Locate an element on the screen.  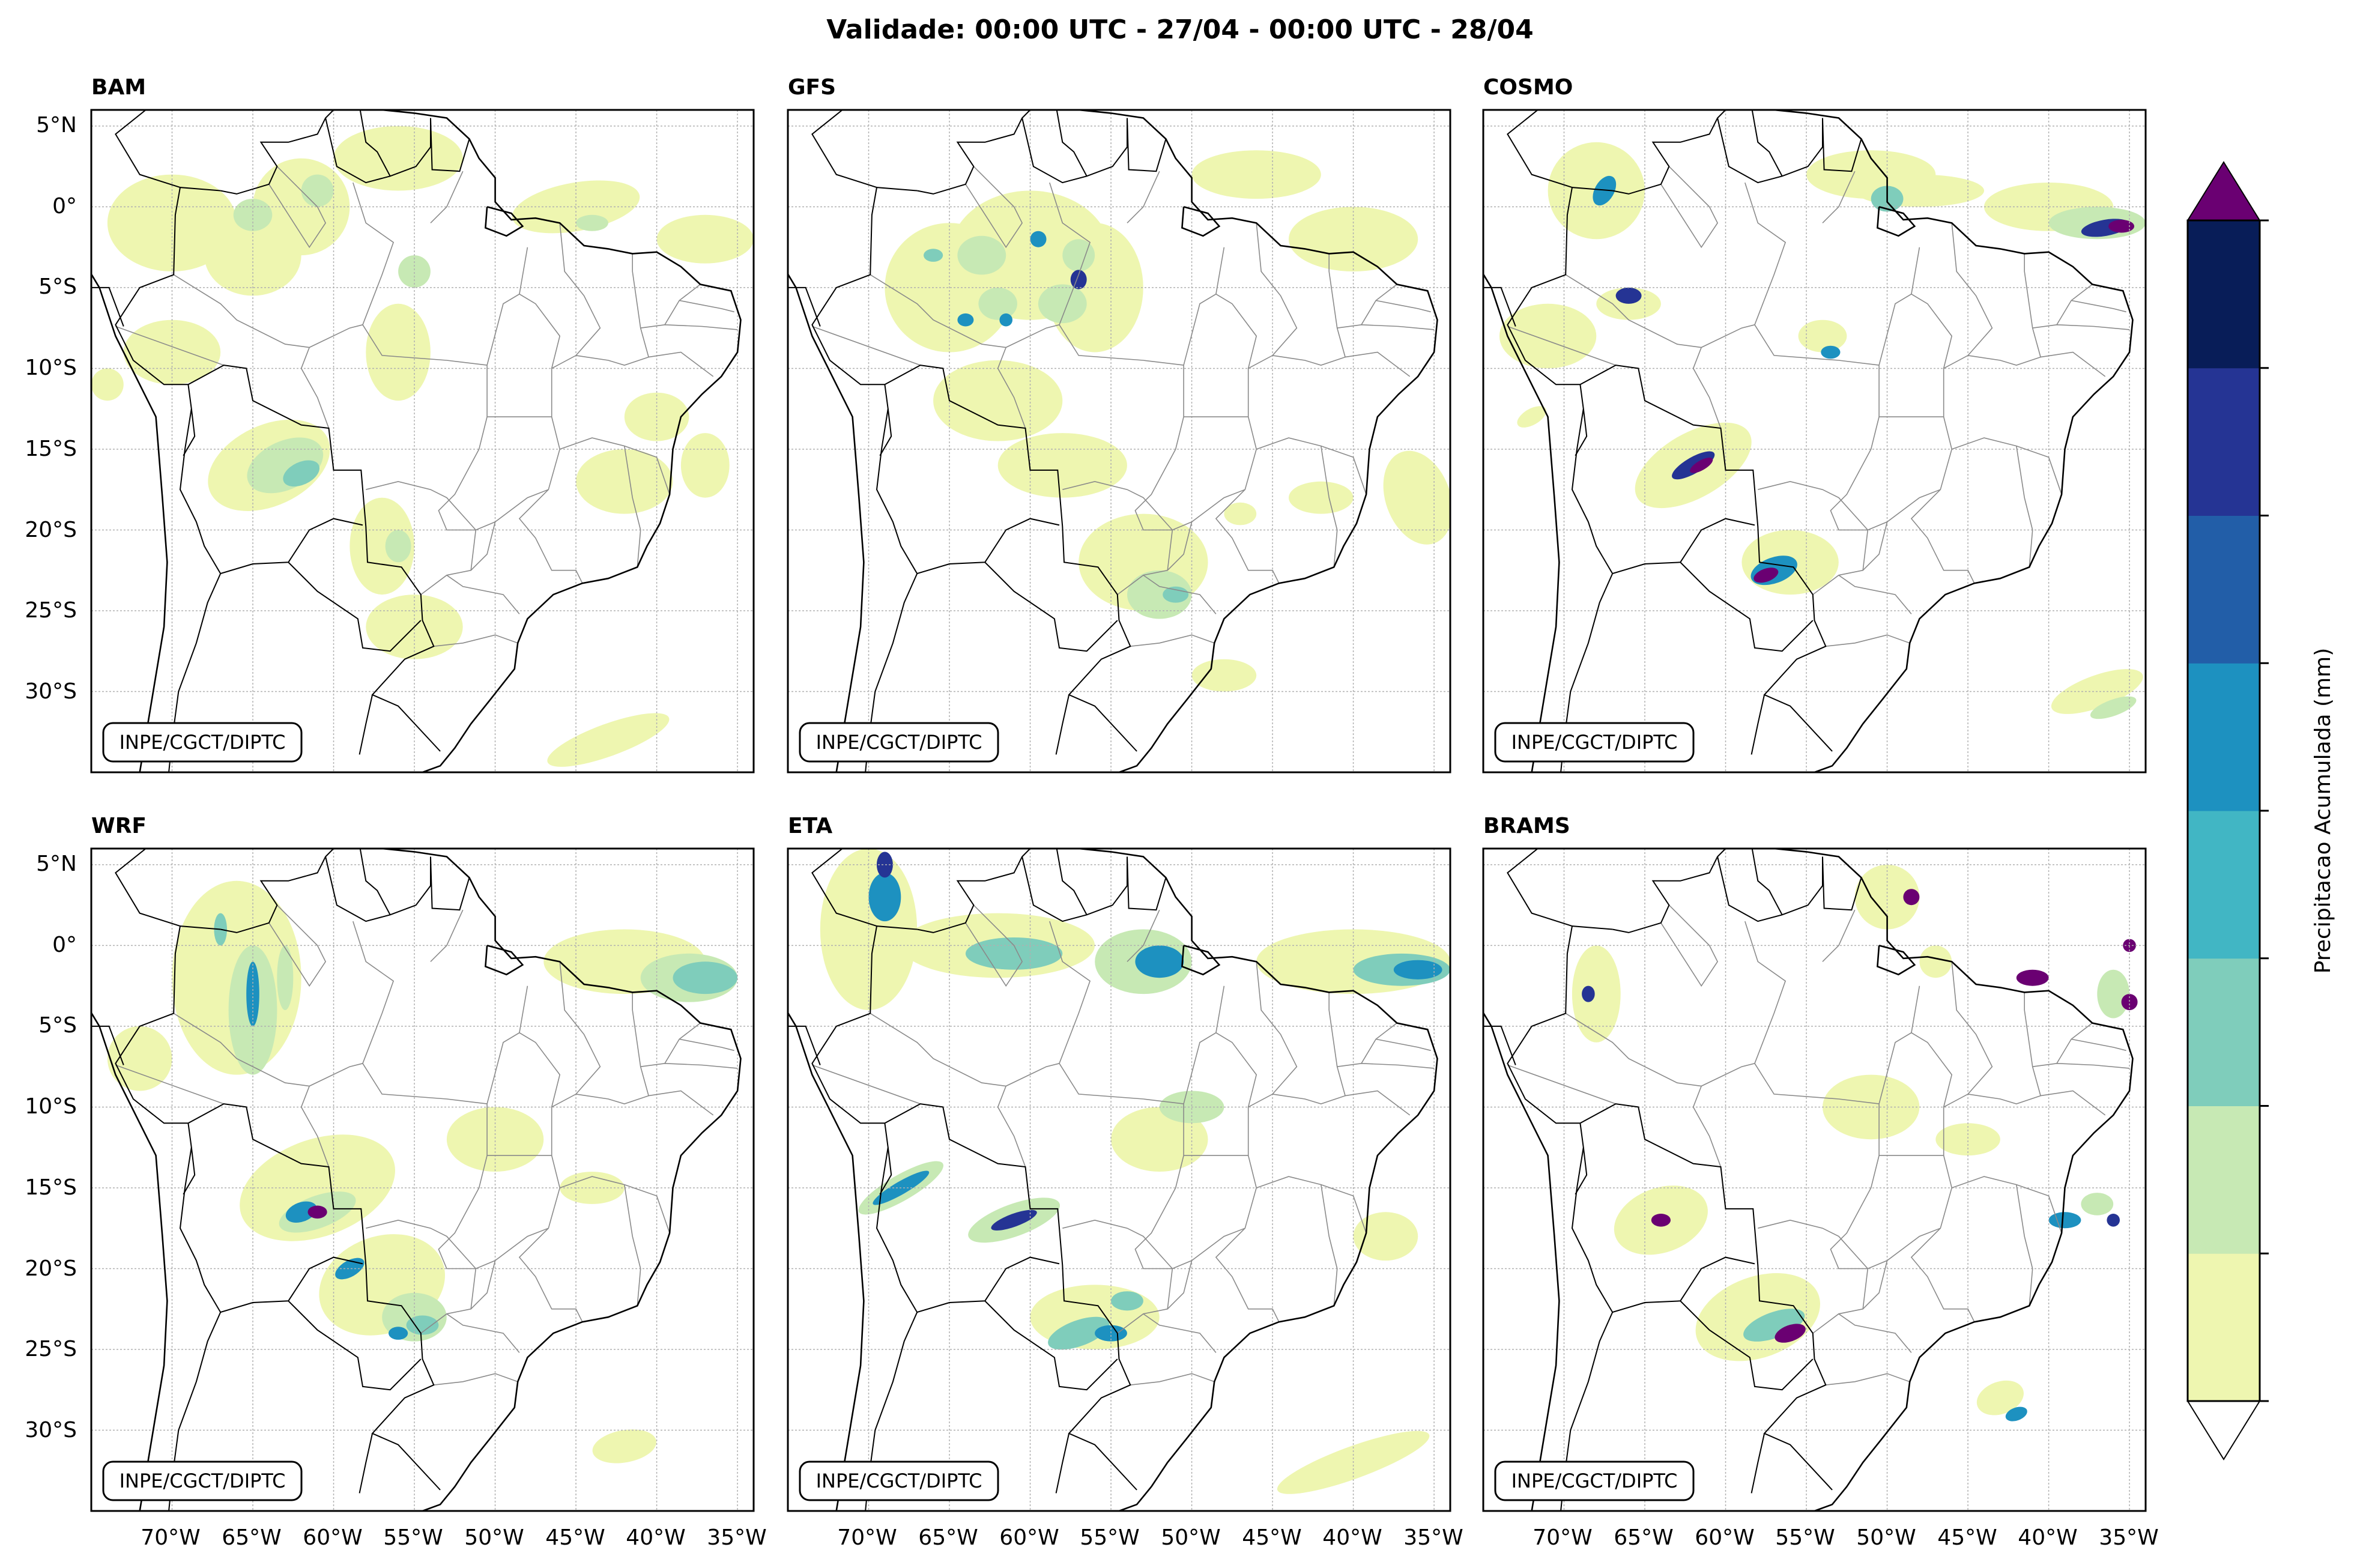
lat-tick-label: 25°S is located at coordinates (51, 610).